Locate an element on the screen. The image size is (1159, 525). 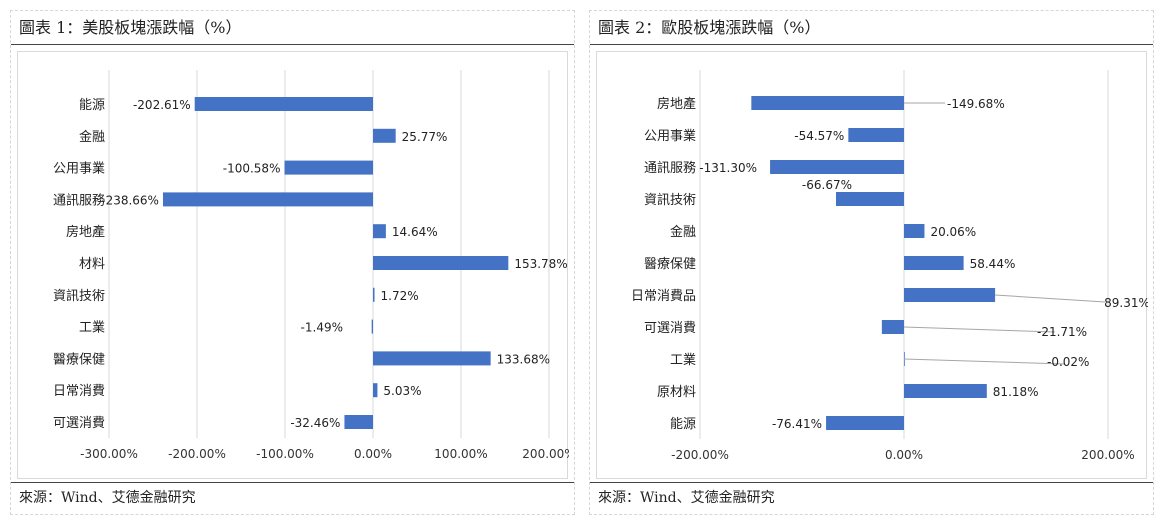
data-label: -131.30% is located at coordinates (728, 168).